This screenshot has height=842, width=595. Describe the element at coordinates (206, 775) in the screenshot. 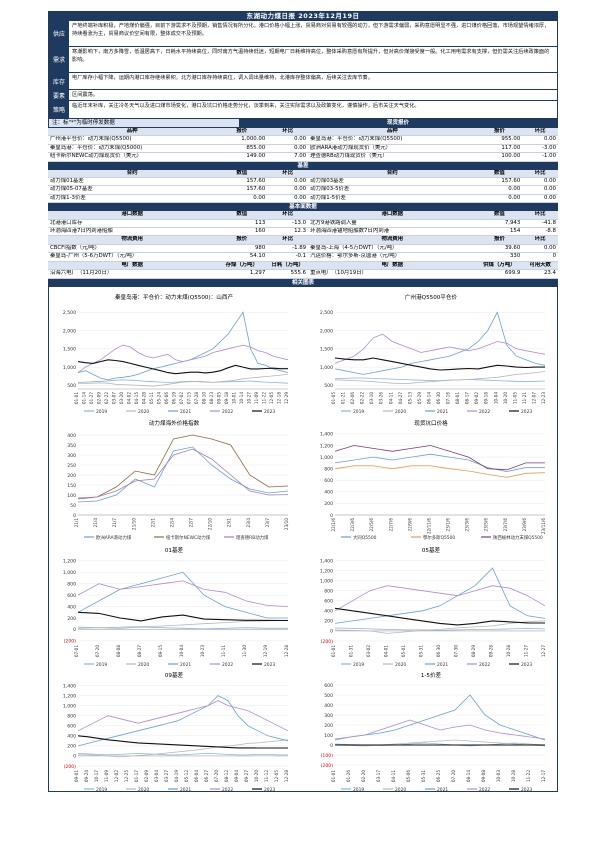

I see `x-tick-label: 06-27` at that location.